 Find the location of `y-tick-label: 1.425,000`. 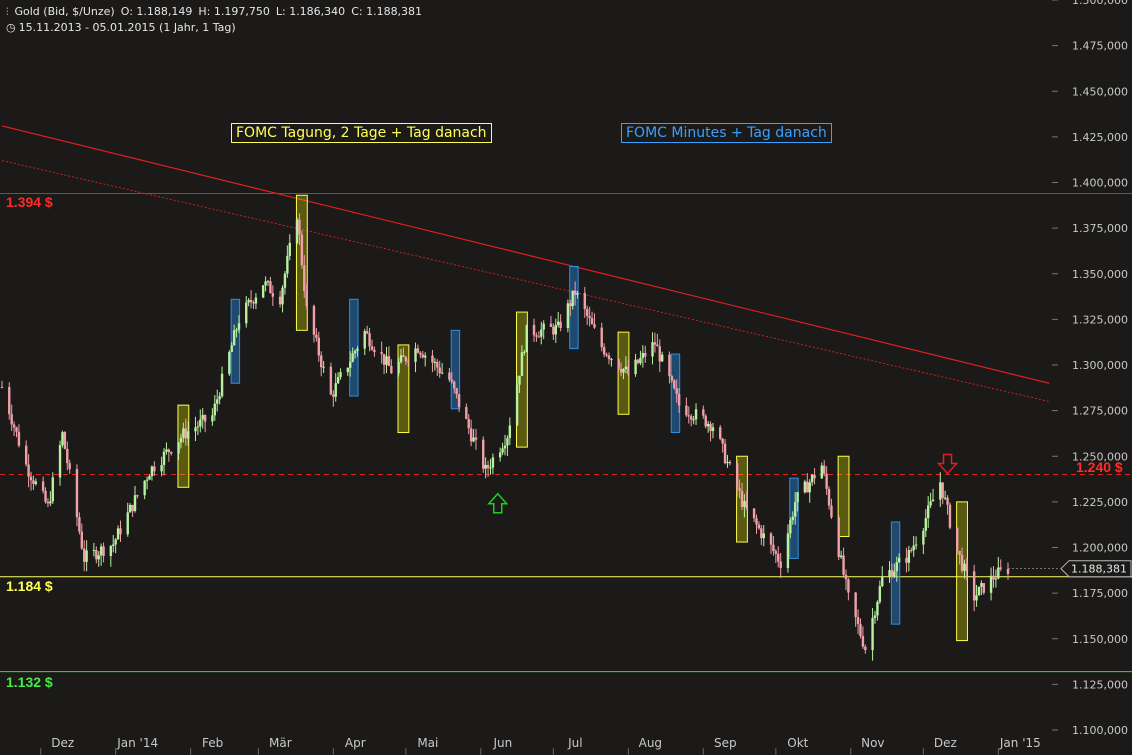

y-tick-label: 1.425,000 is located at coordinates (1100, 137).